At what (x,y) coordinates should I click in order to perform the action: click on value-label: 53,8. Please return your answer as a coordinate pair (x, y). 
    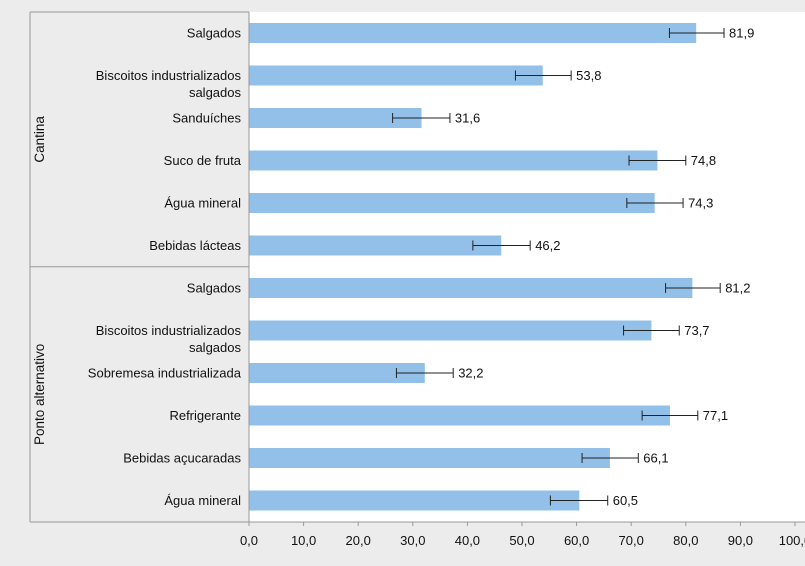
    Looking at the image, I should click on (588, 75).